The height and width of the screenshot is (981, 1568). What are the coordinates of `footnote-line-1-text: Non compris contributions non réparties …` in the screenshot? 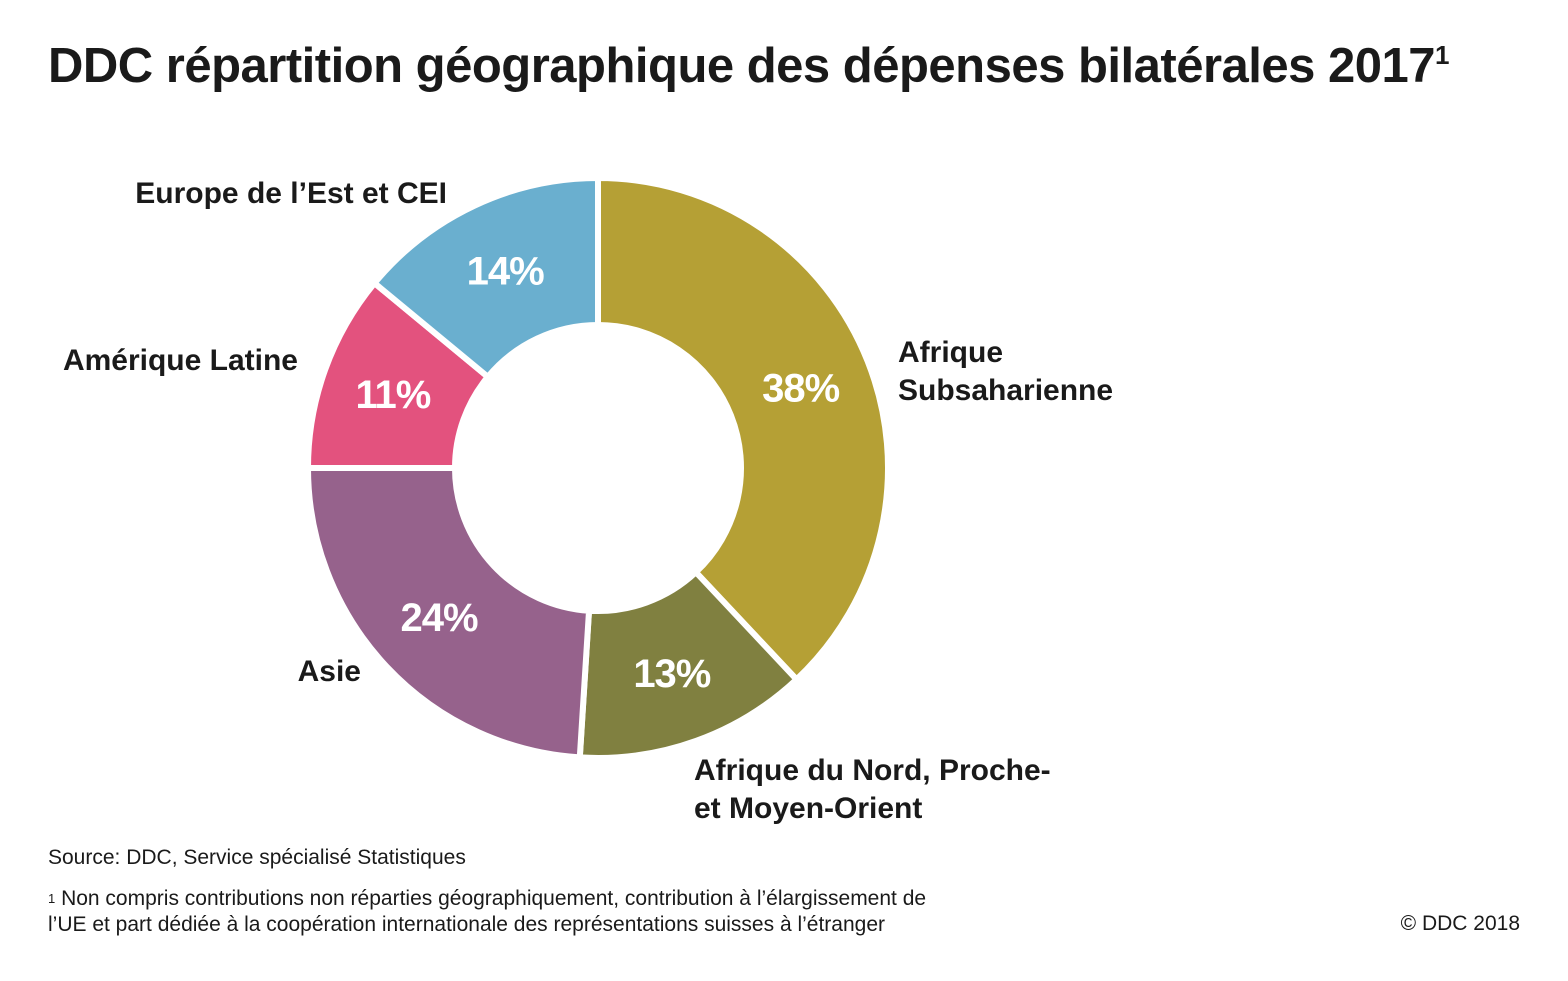 It's located at (494, 898).